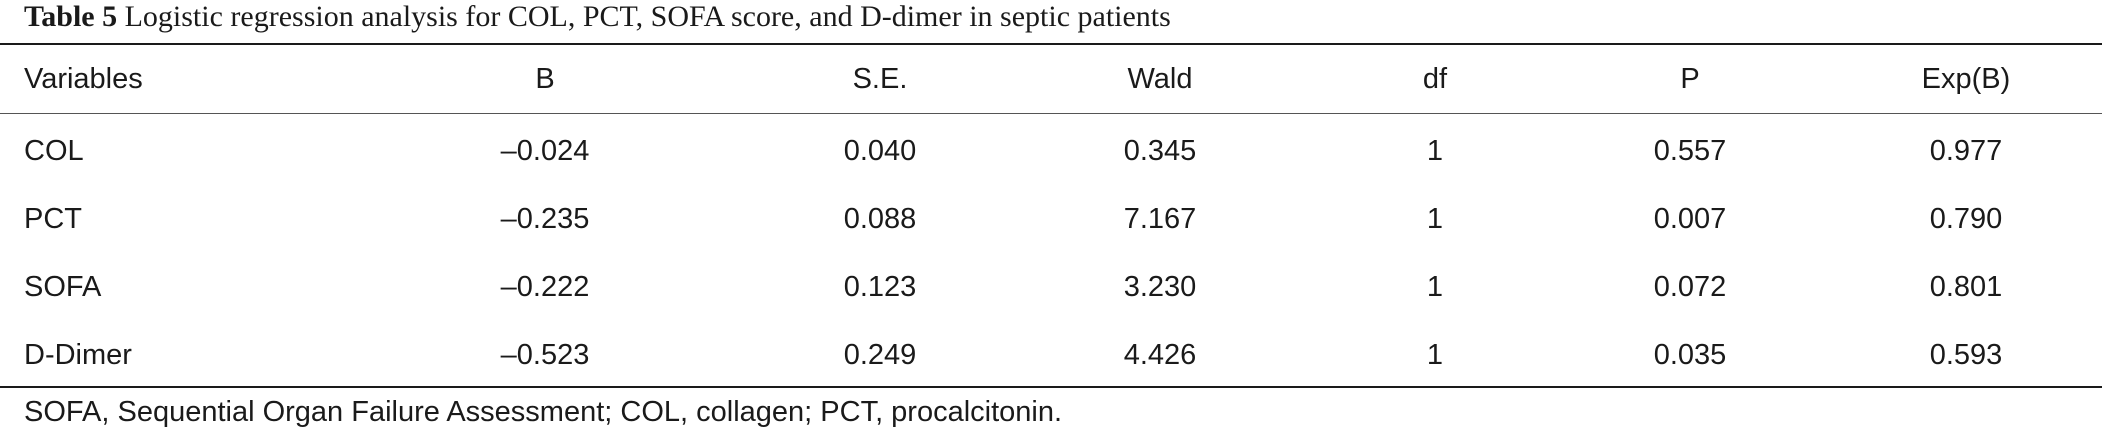 Image resolution: width=2102 pixels, height=435 pixels. Describe the element at coordinates (1690, 218) in the screenshot. I see `table-cell: 0.007` at that location.